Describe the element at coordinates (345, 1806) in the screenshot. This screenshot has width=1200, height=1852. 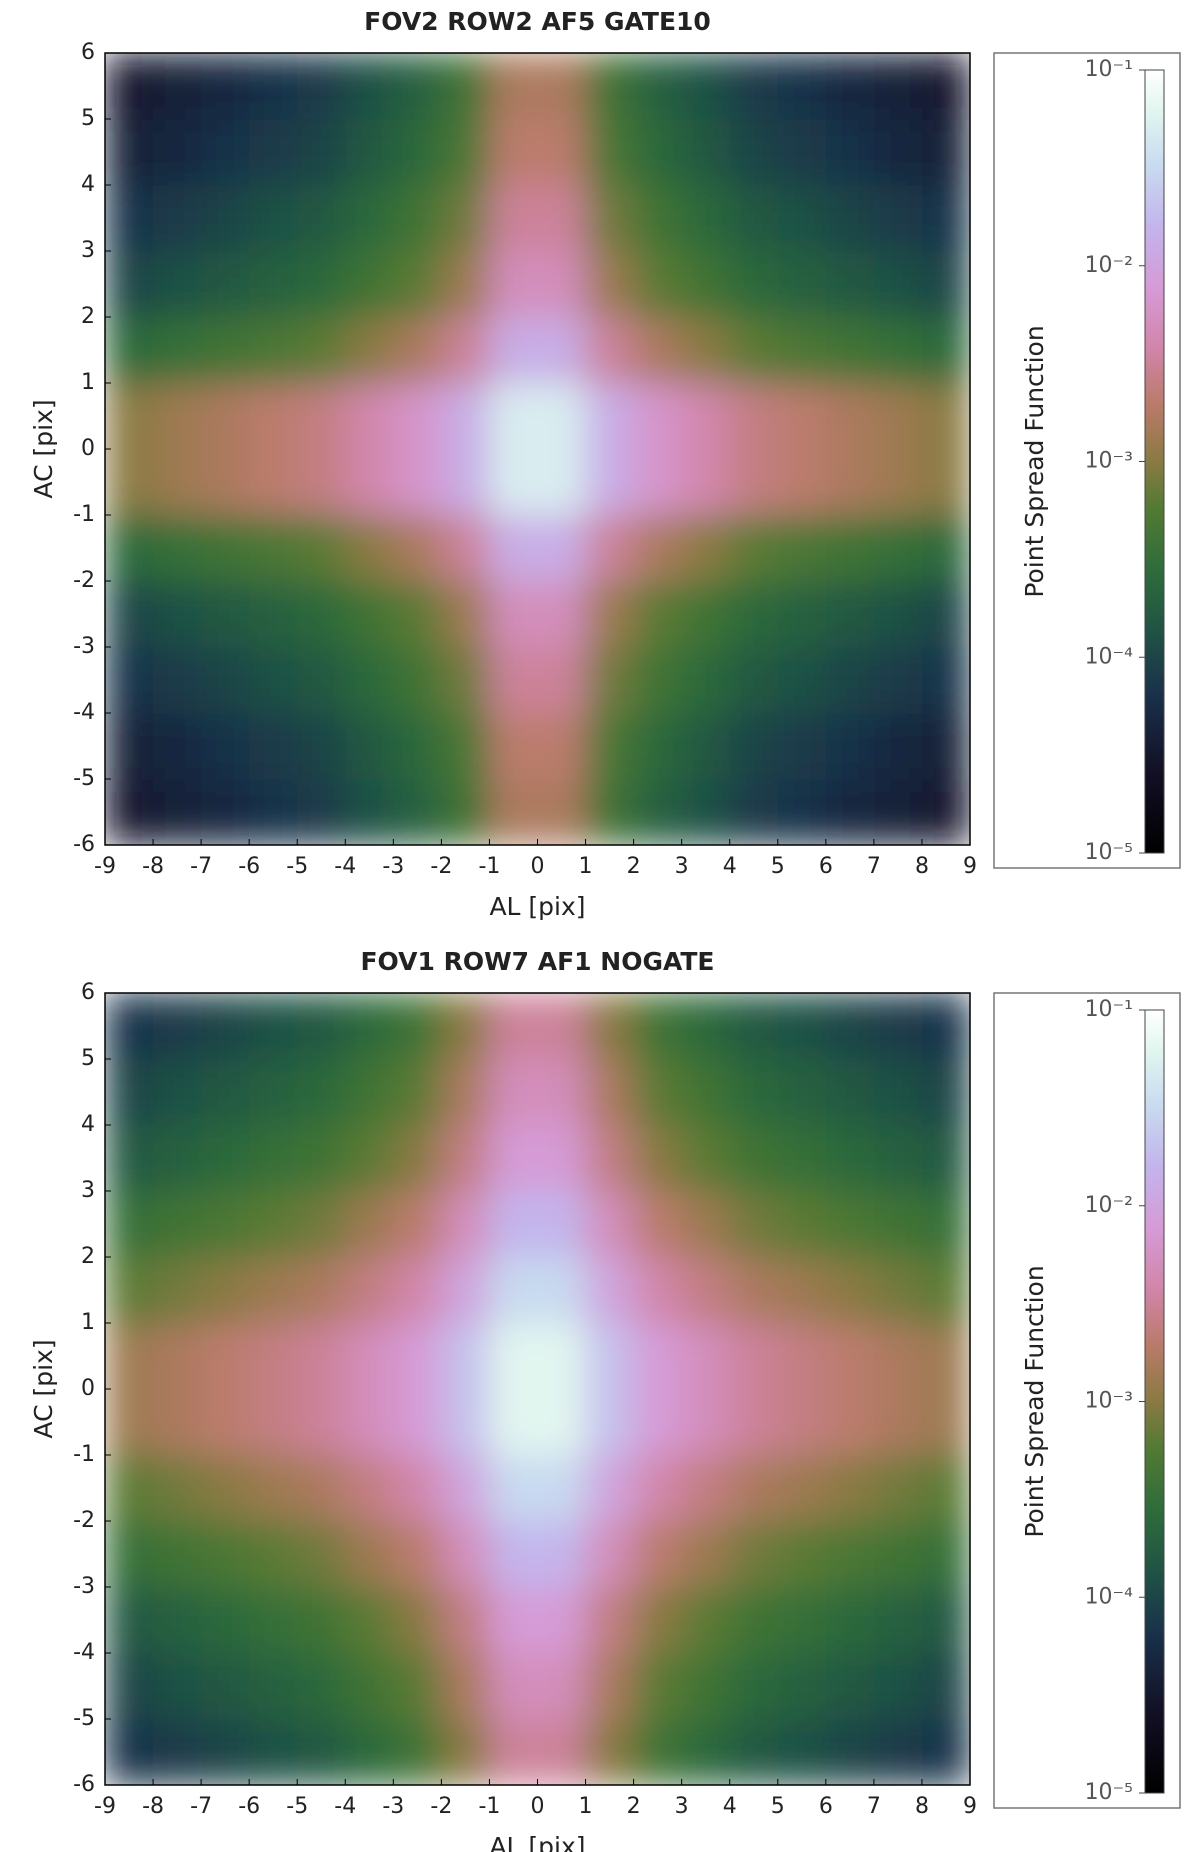
I see `x-tick-label: -4` at that location.